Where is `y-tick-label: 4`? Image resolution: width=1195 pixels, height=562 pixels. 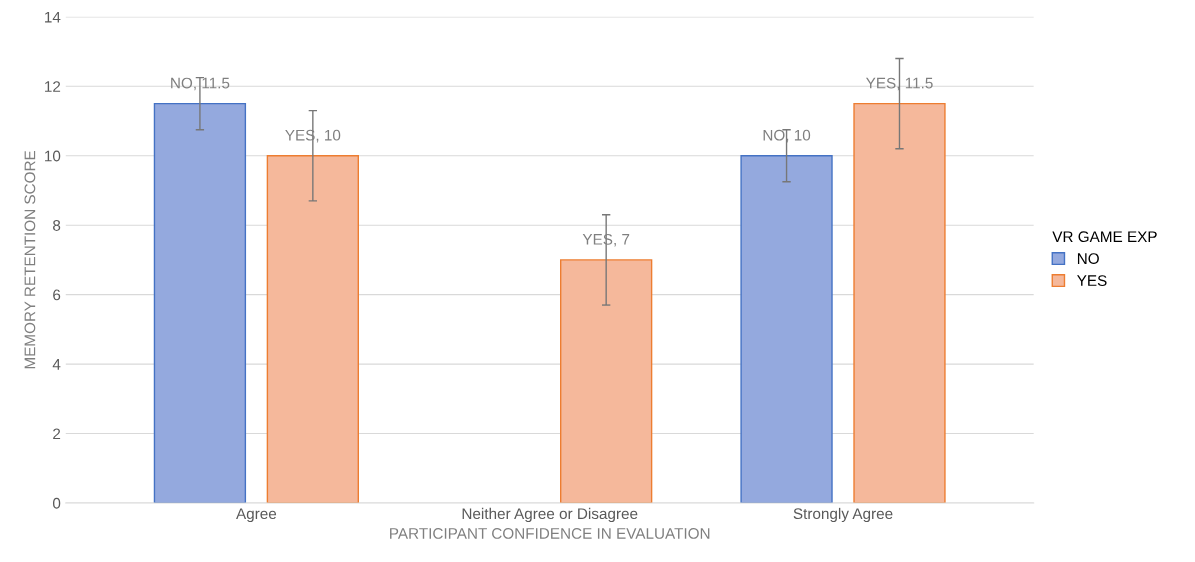 y-tick-label: 4 is located at coordinates (56, 364).